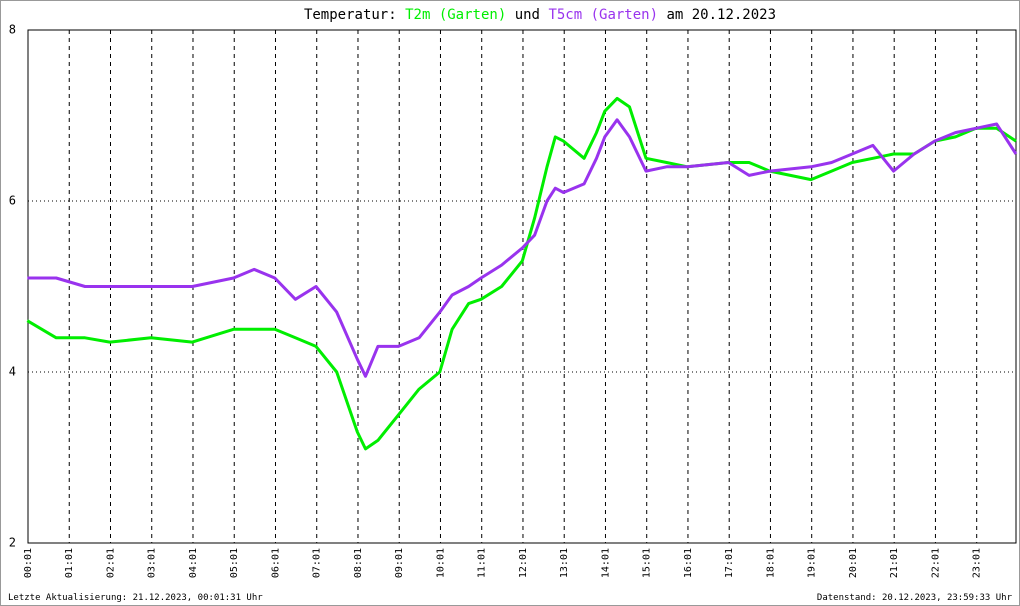  Describe the element at coordinates (28, 563) in the screenshot. I see `x-tick-label: 00:01` at that location.